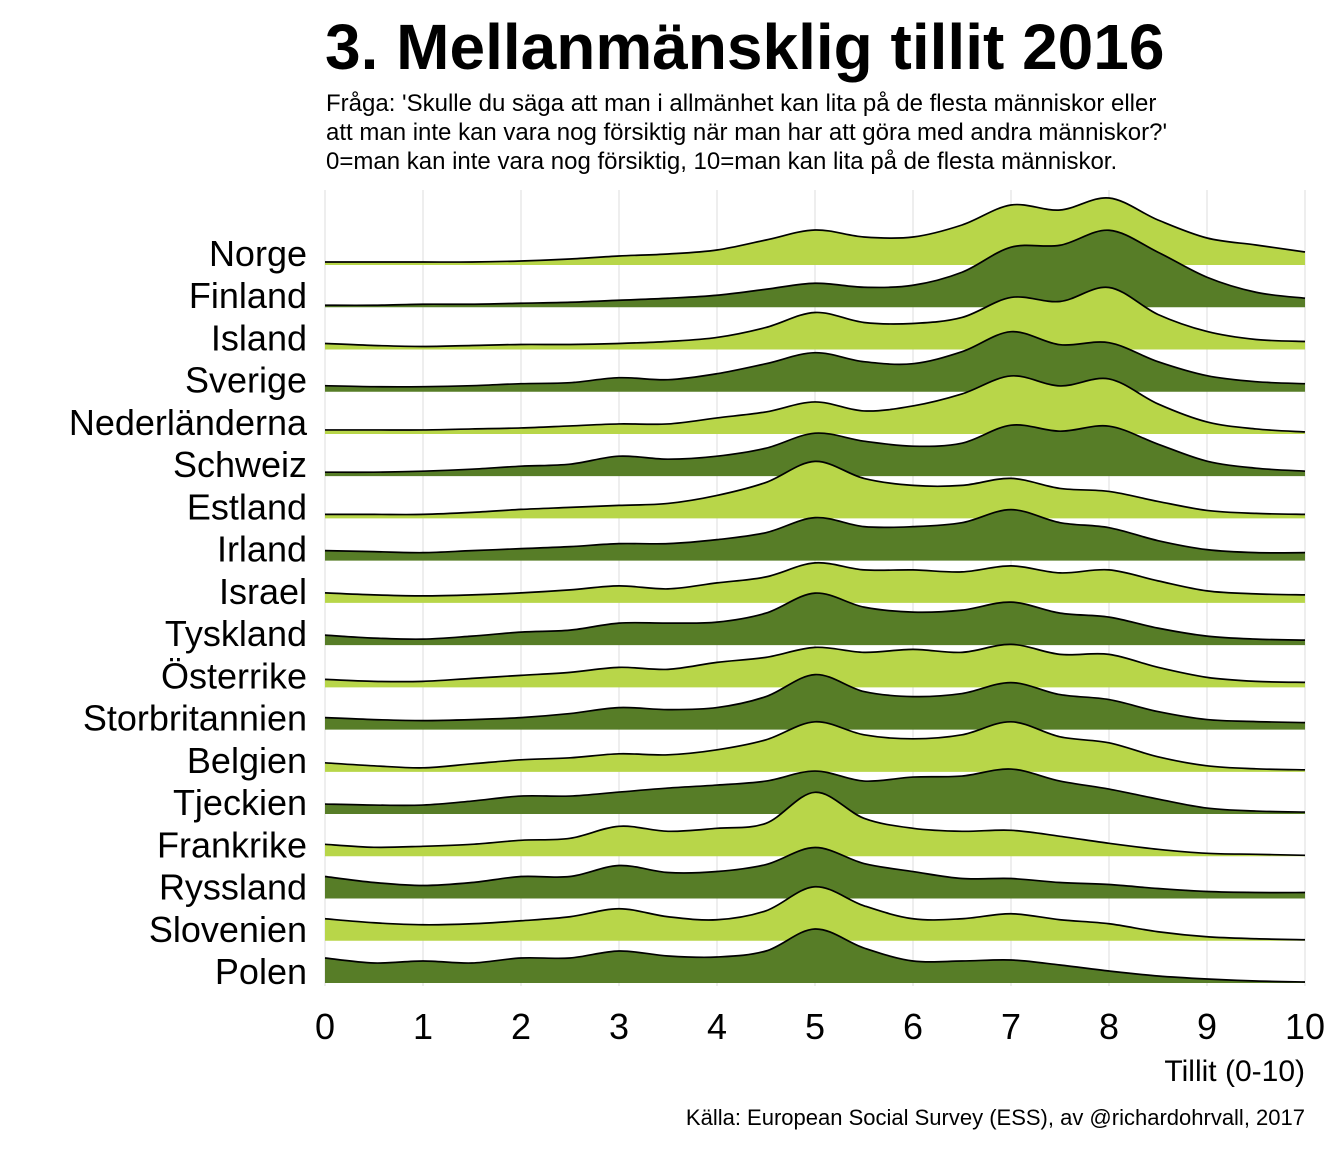  Describe the element at coordinates (232, 844) in the screenshot. I see `country-label-frankrike: Frankrike` at that location.